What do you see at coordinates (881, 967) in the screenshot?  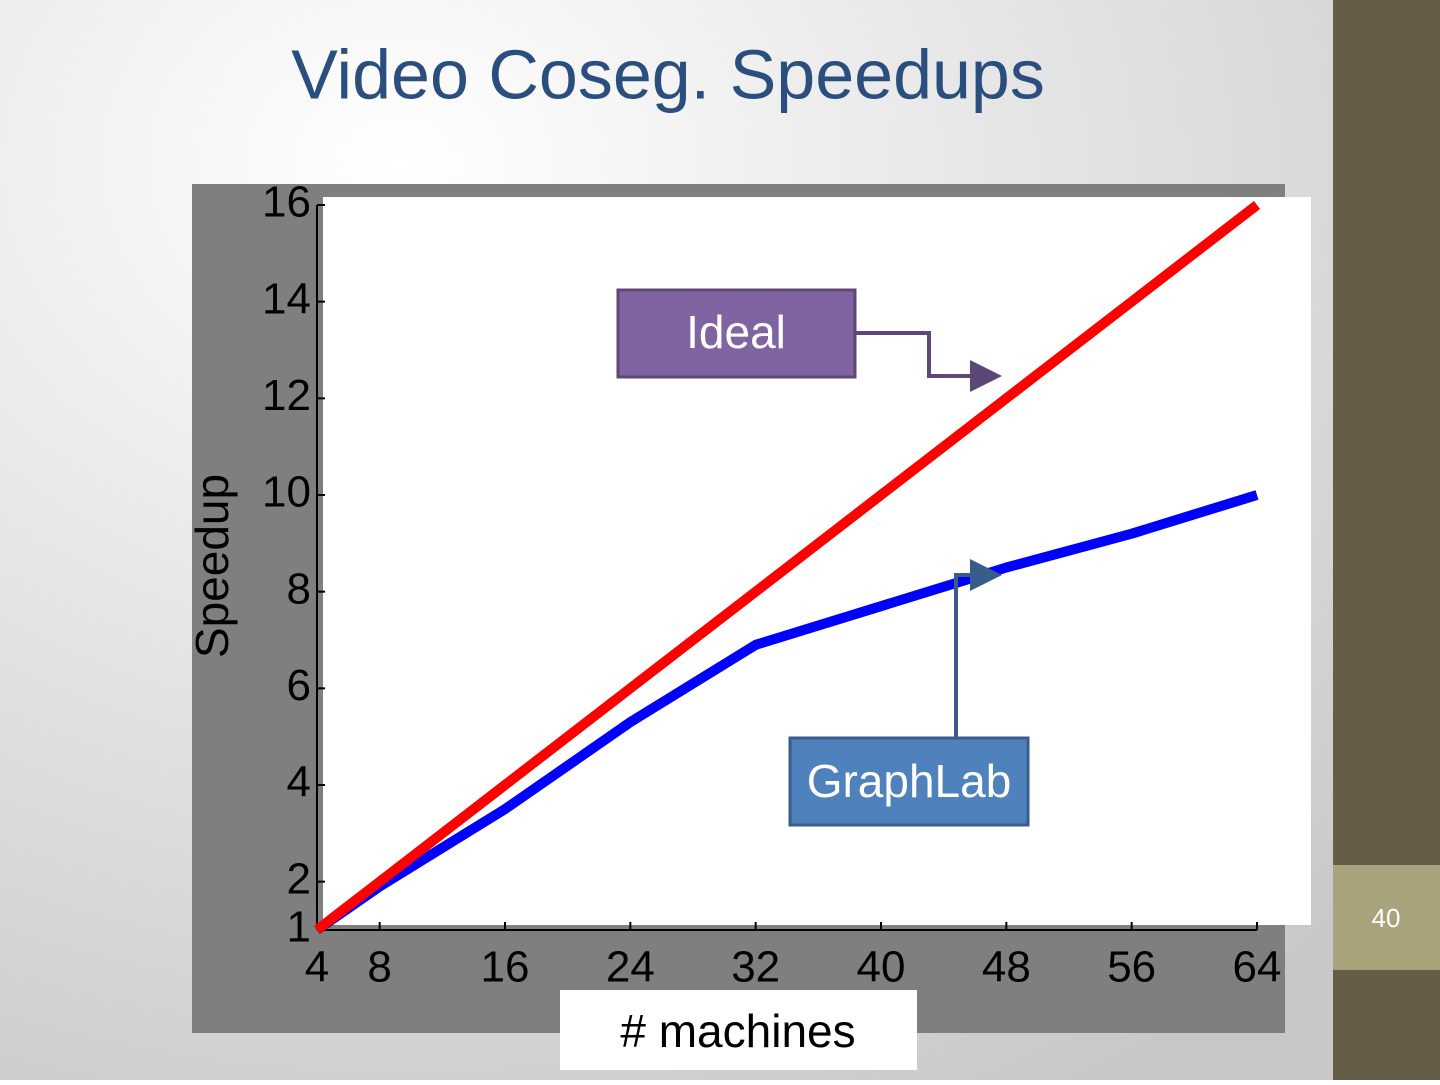 I see `x-tick-label: 40` at bounding box center [881, 967].